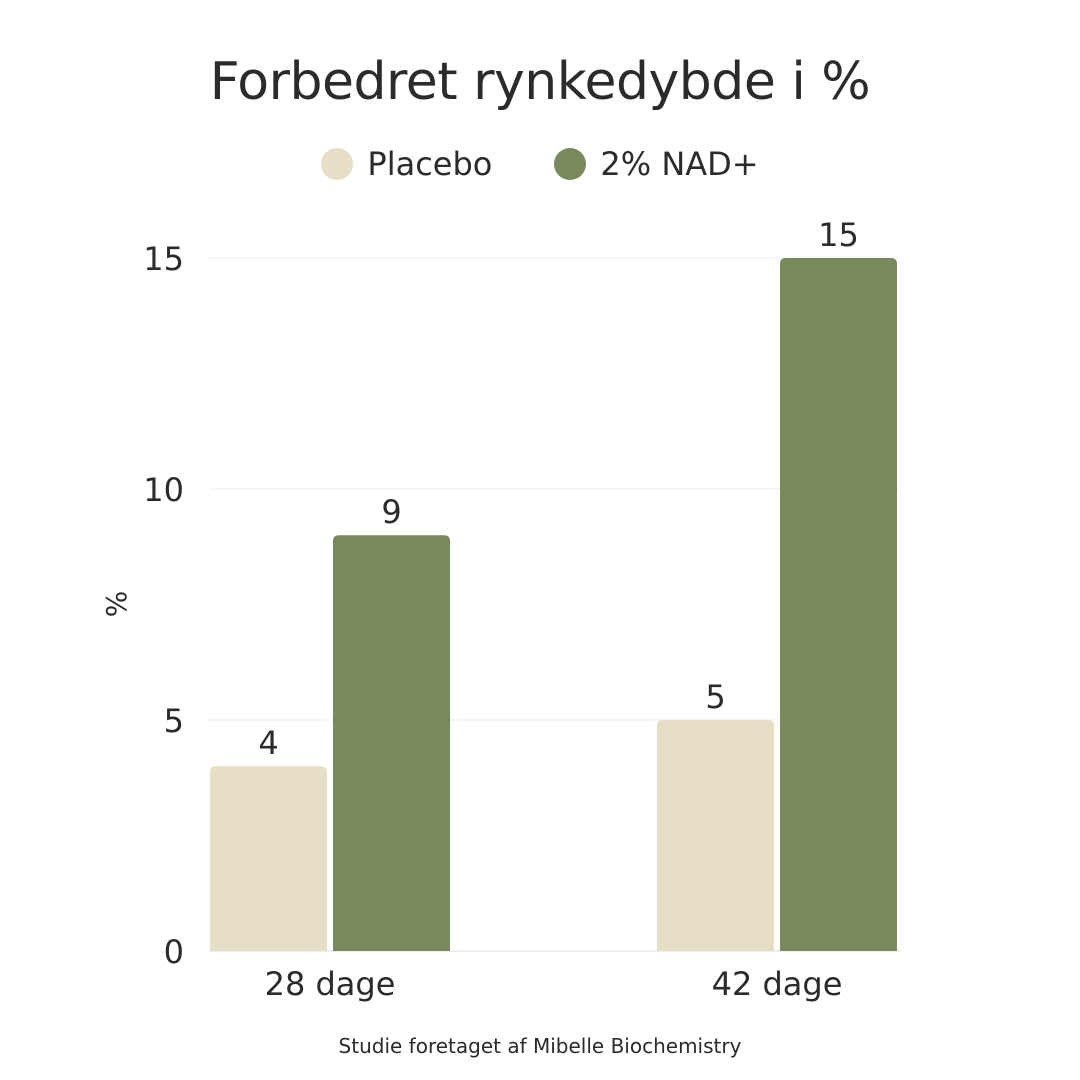 Image resolution: width=1080 pixels, height=1080 pixels. I want to click on chart-title: Forbedret rynkedybde i %, so click(540, 82).